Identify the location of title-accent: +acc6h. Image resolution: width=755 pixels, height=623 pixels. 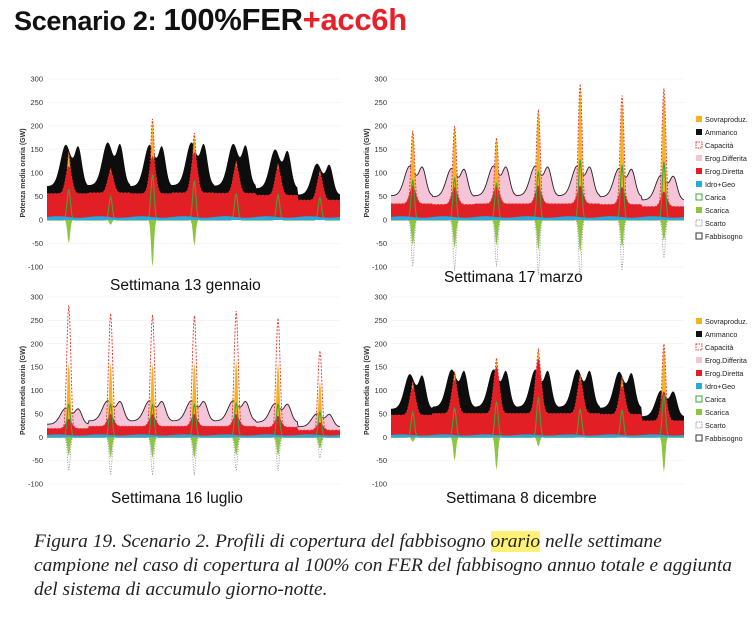
(355, 19).